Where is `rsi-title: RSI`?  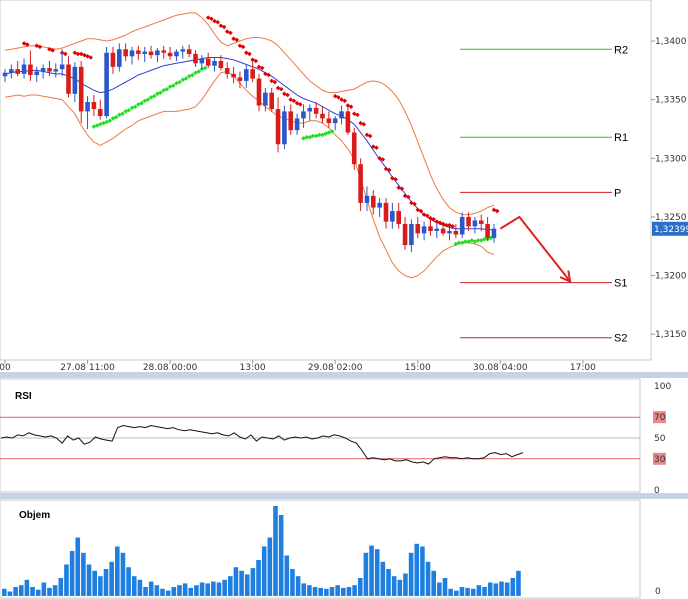 rsi-title: RSI is located at coordinates (23, 396).